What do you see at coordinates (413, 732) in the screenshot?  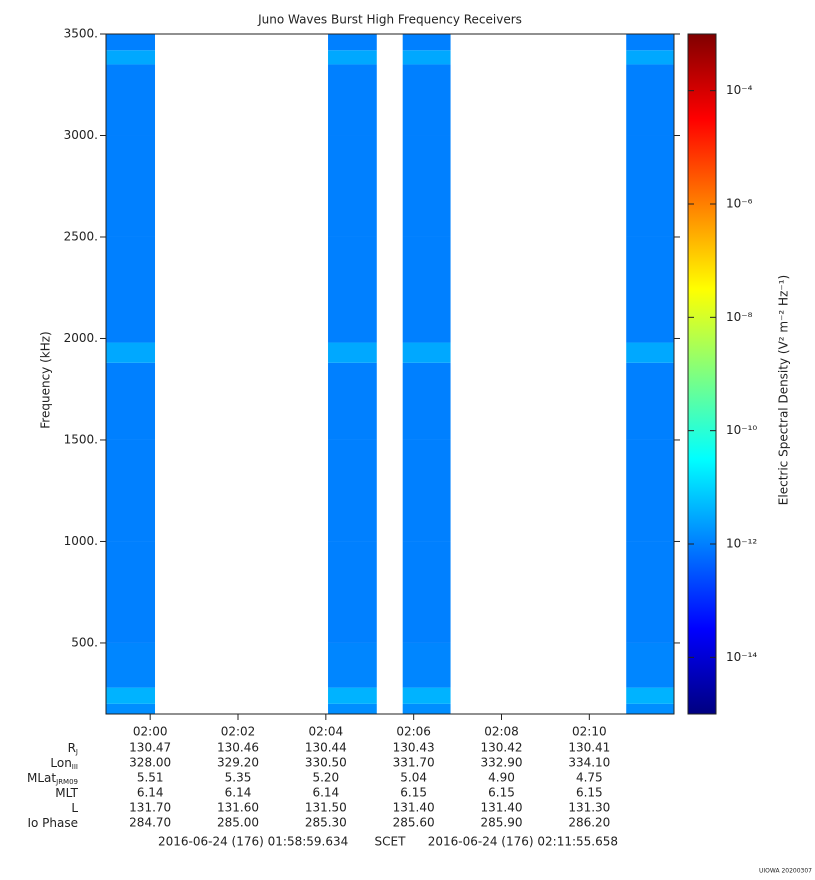 I see `x-tick-label: 02:06` at bounding box center [413, 732].